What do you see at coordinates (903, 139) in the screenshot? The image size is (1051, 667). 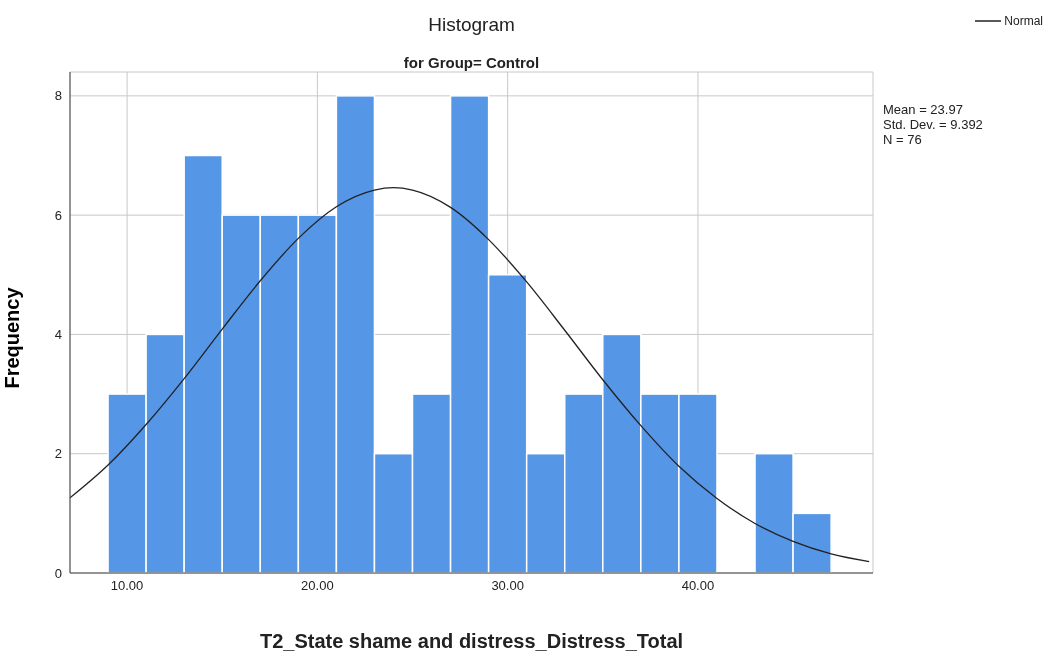 I see `text: N = 76` at bounding box center [903, 139].